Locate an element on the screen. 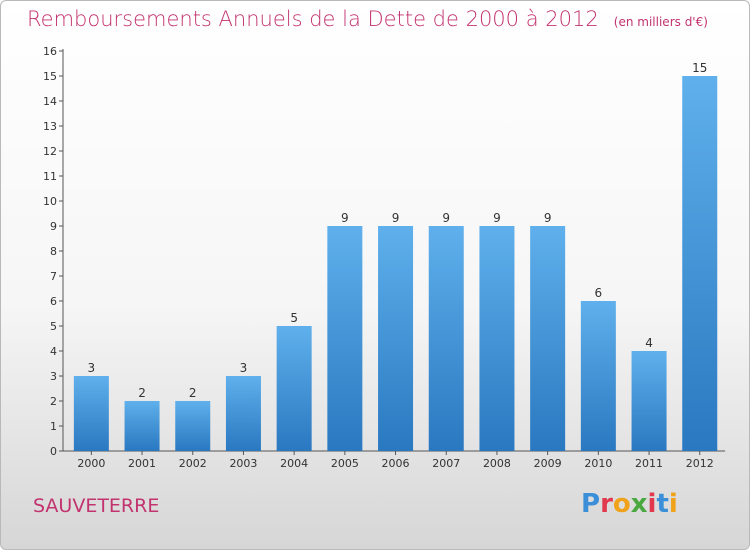 This screenshot has height=550, width=750. logo-letter: t is located at coordinates (662, 504).